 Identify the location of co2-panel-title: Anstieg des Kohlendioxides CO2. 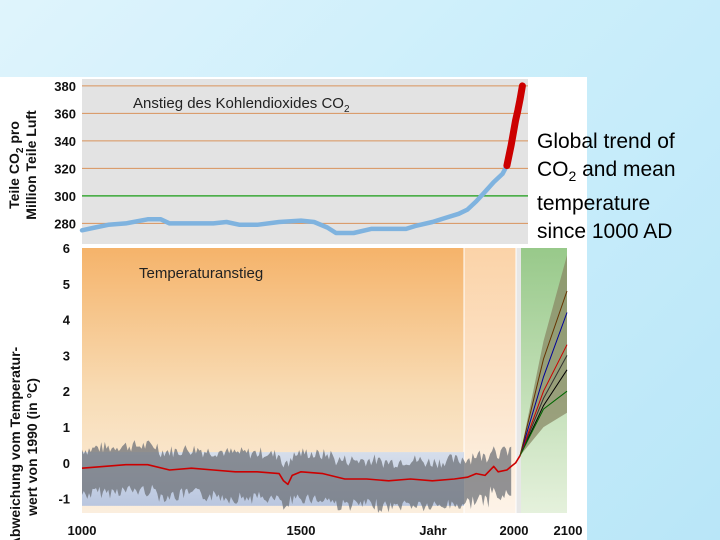
(241, 105).